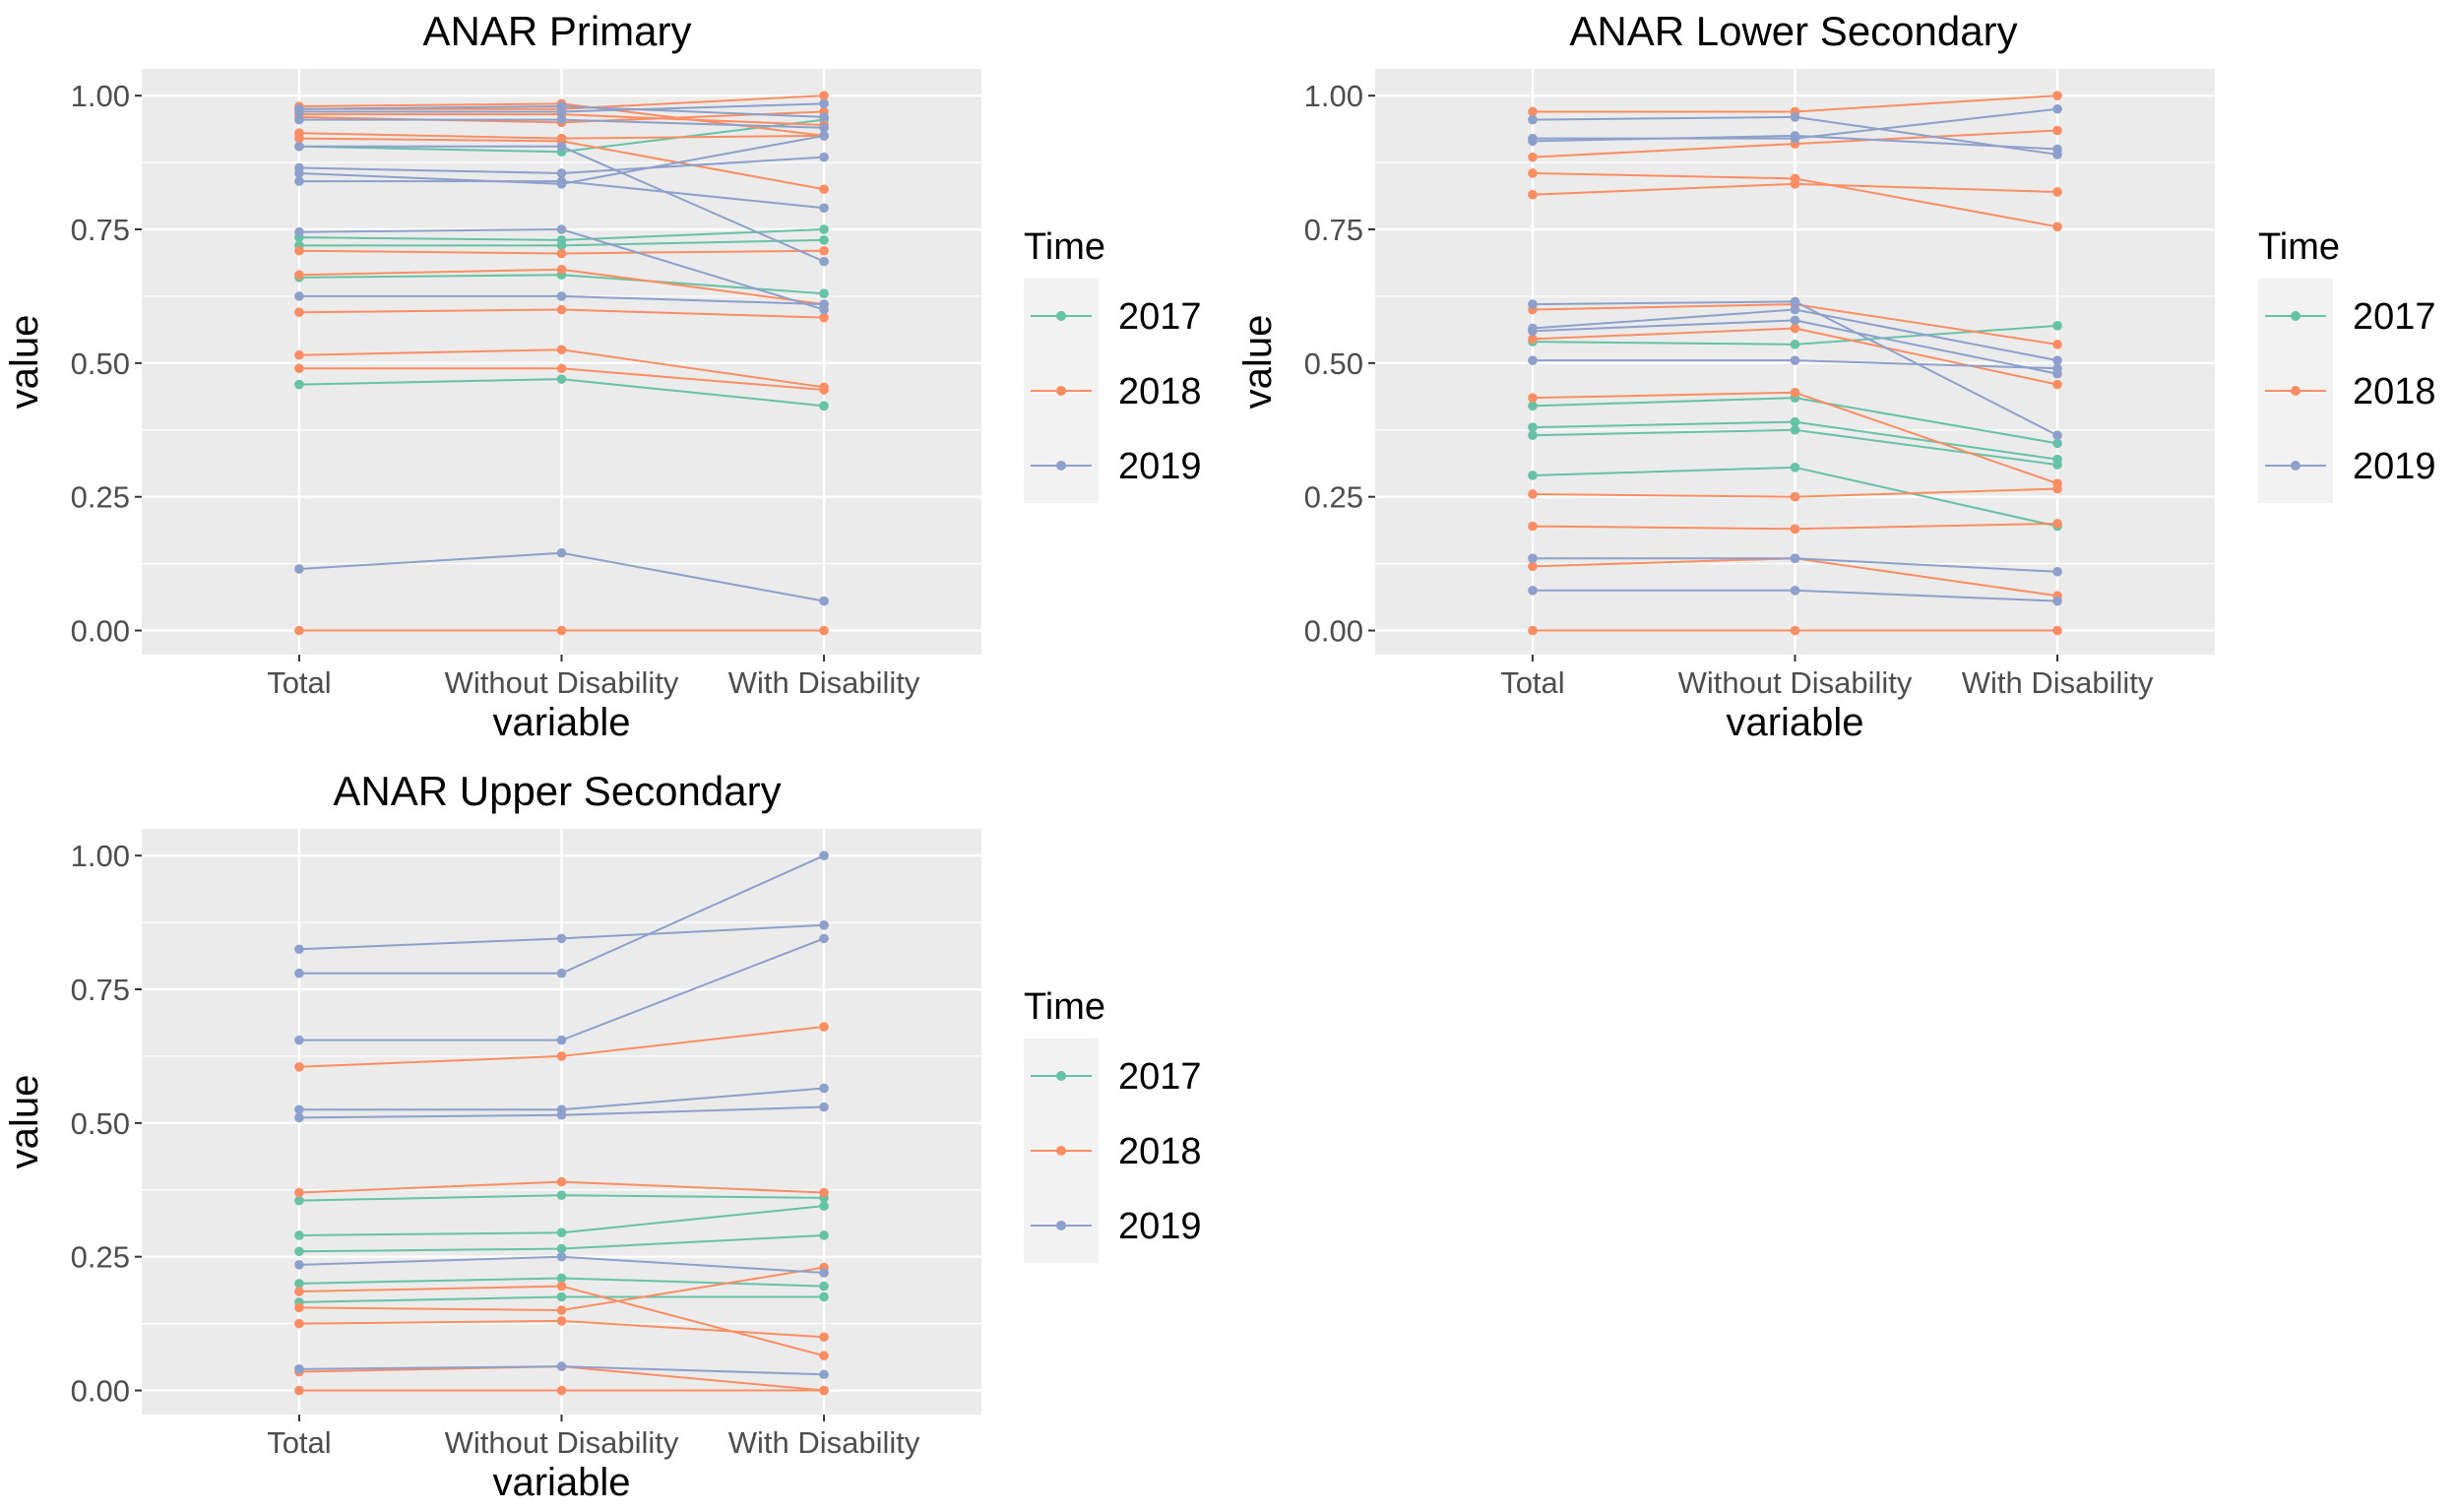 The height and width of the screenshot is (1512, 2457). Describe the element at coordinates (2347, 364) in the screenshot. I see `legend: Time 2017 2018 2019` at that location.